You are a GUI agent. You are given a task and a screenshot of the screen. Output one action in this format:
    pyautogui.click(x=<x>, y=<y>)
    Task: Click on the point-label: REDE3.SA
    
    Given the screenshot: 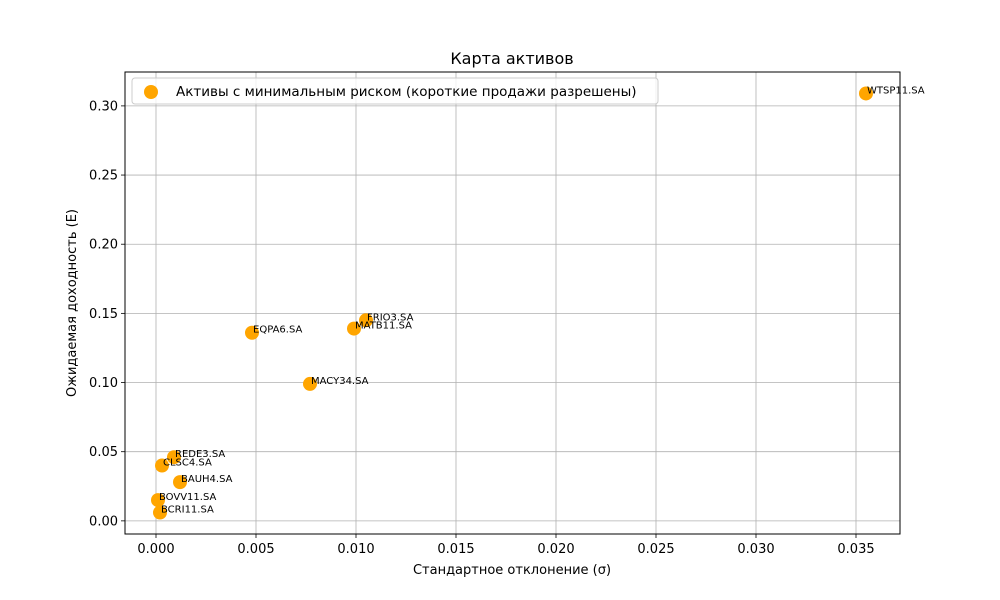 What is the action you would take?
    pyautogui.click(x=200, y=454)
    